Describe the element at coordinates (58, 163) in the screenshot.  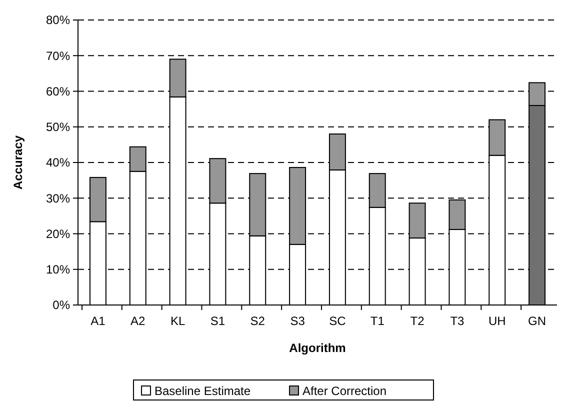
I see `y-tick-label: 40%` at that location.